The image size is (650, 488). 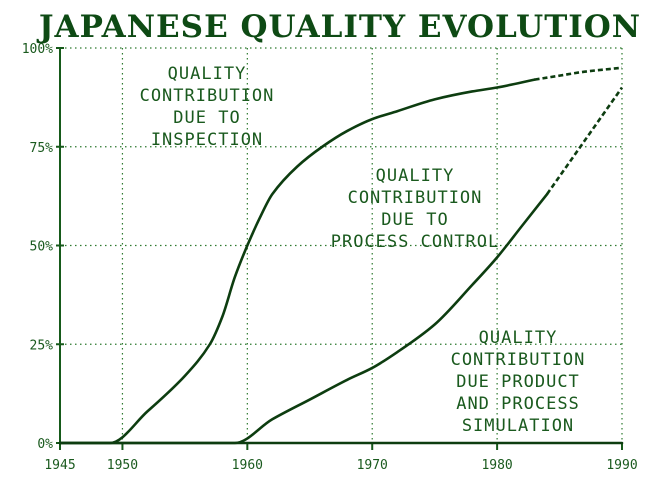 I want to click on y-tick-label-0: 0%, so click(x=45, y=444).